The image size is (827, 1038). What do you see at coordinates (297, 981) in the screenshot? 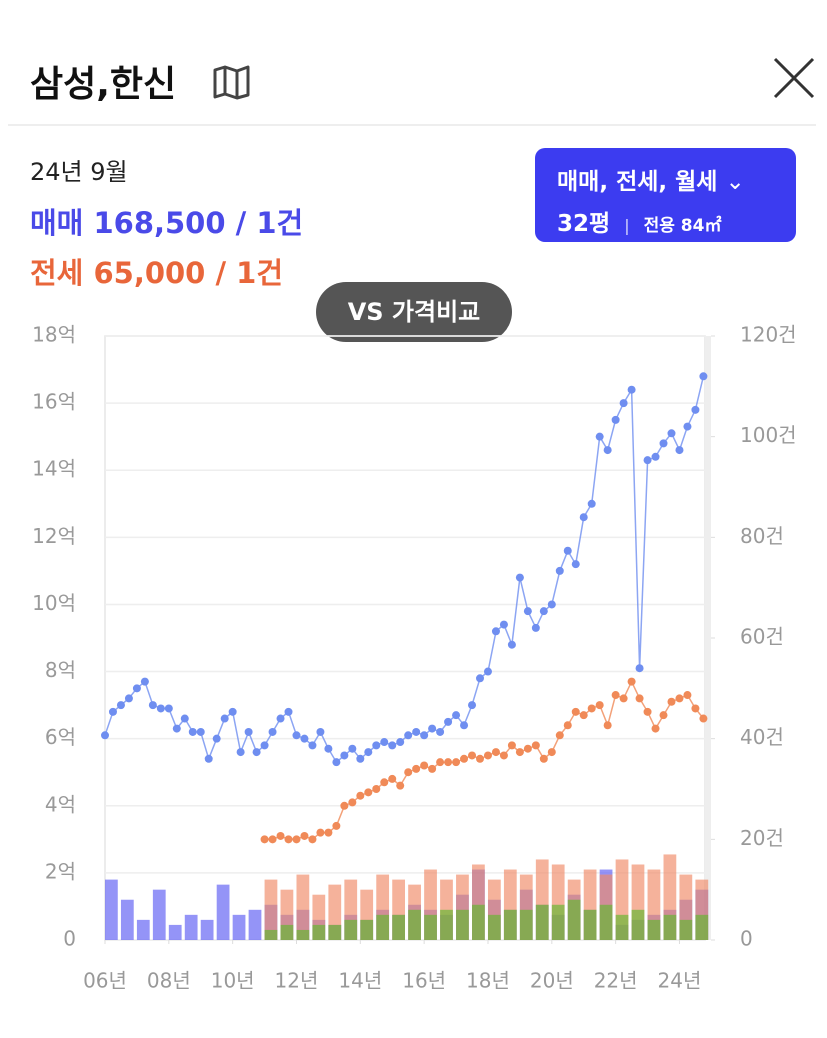
I see `x-tick-label: 12년` at bounding box center [297, 981].